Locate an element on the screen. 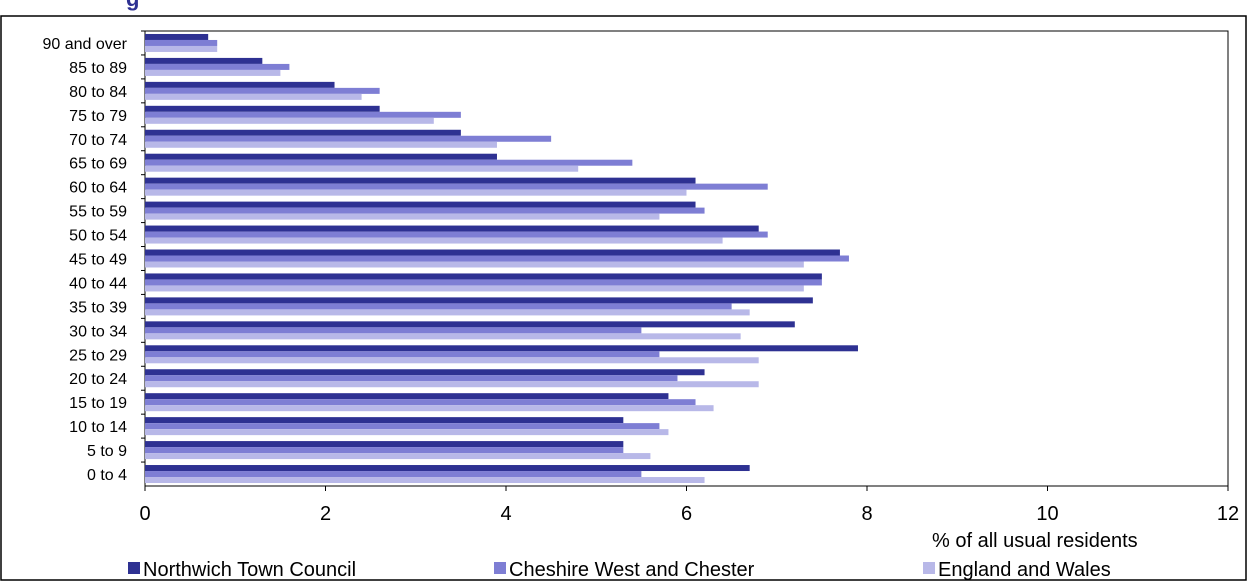 This screenshot has width=1247, height=581. y-tick-label: 75 to 79 is located at coordinates (98, 116).